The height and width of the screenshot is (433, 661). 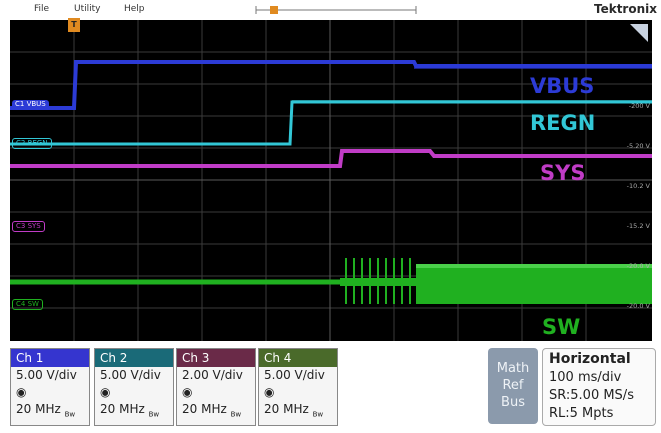 I want to click on horizontal-record-length: RL:5 Mpts, so click(x=581, y=413).